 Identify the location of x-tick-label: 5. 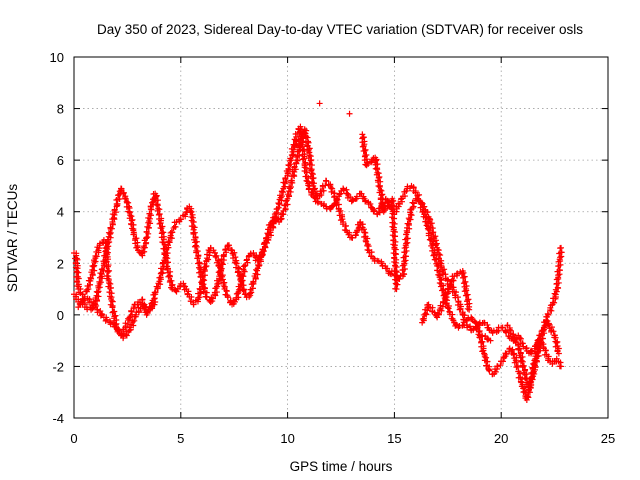
(180, 438).